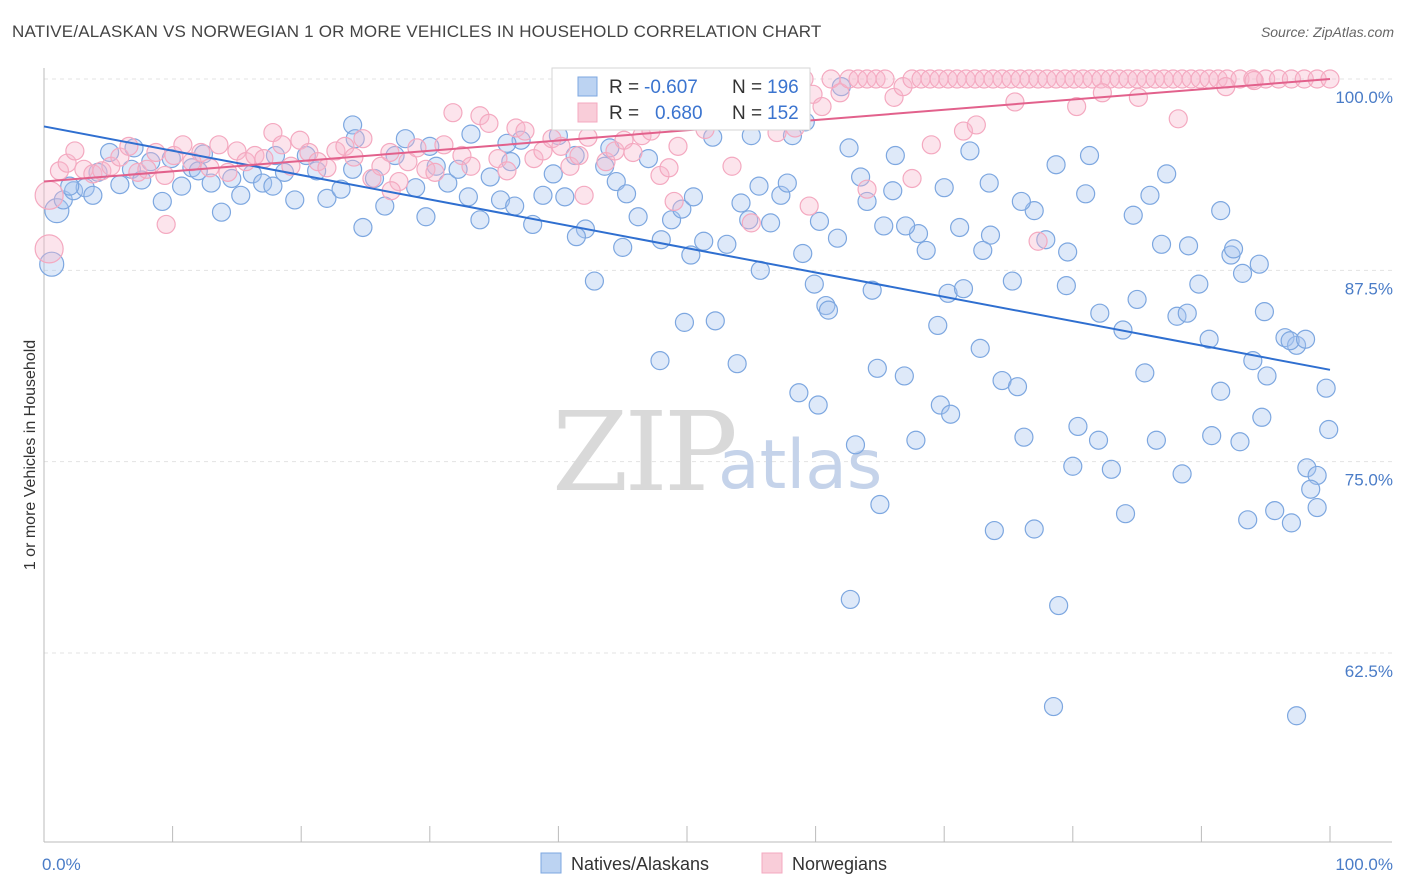 The height and width of the screenshot is (892, 1406). Describe the element at coordinates (1327, 32) in the screenshot. I see `source-label: Source: ZipAtlas.com` at that location.